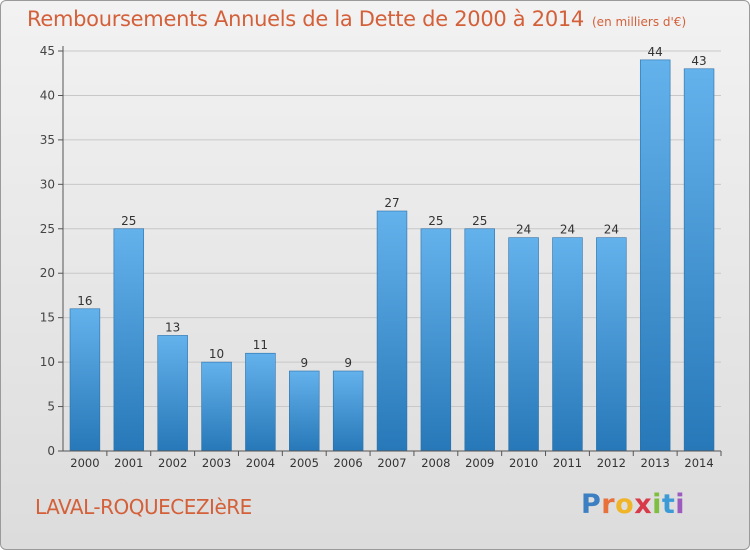 This screenshot has width=750, height=550. Describe the element at coordinates (260, 345) in the screenshot. I see `data-label: 11` at that location.